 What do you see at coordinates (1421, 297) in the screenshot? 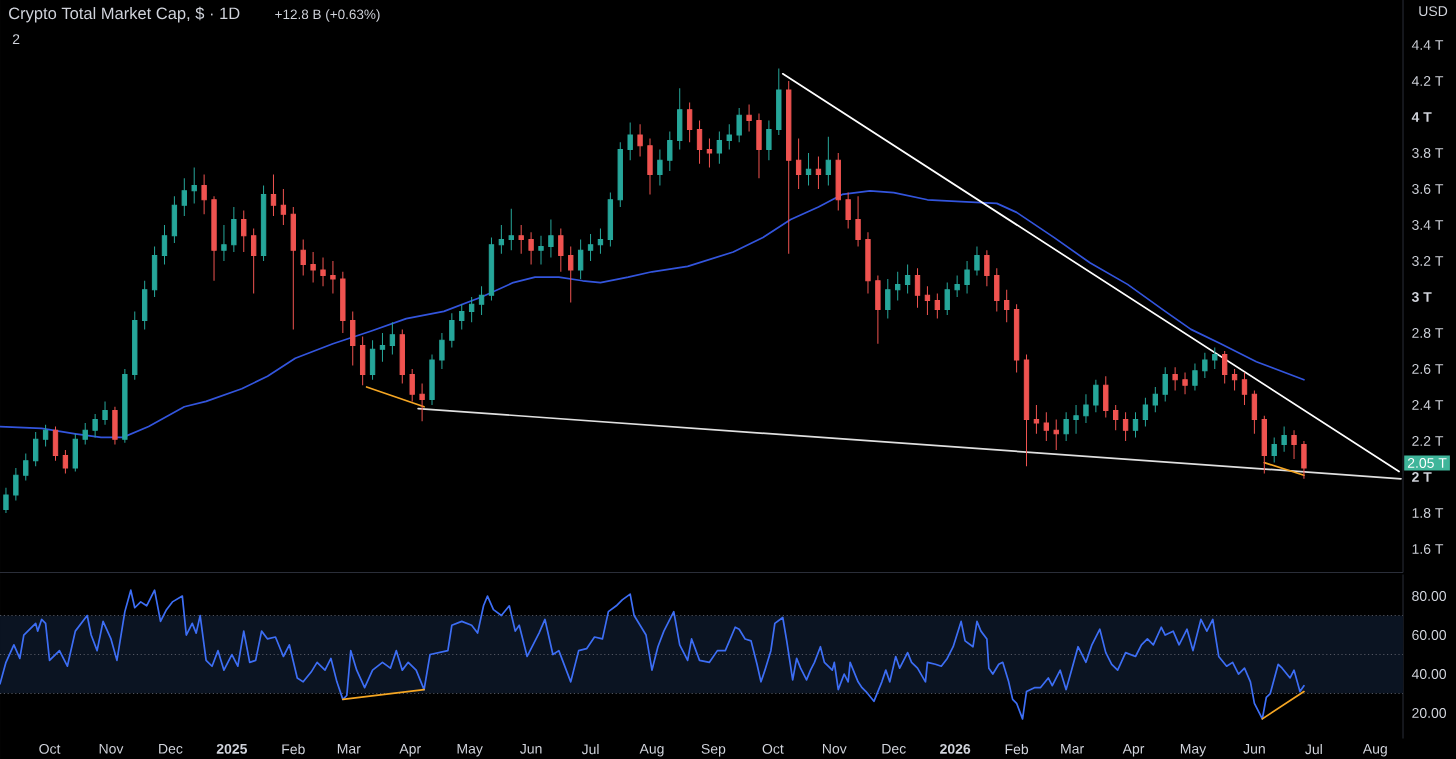
I see `y-tick-label: 3 T` at bounding box center [1421, 297].